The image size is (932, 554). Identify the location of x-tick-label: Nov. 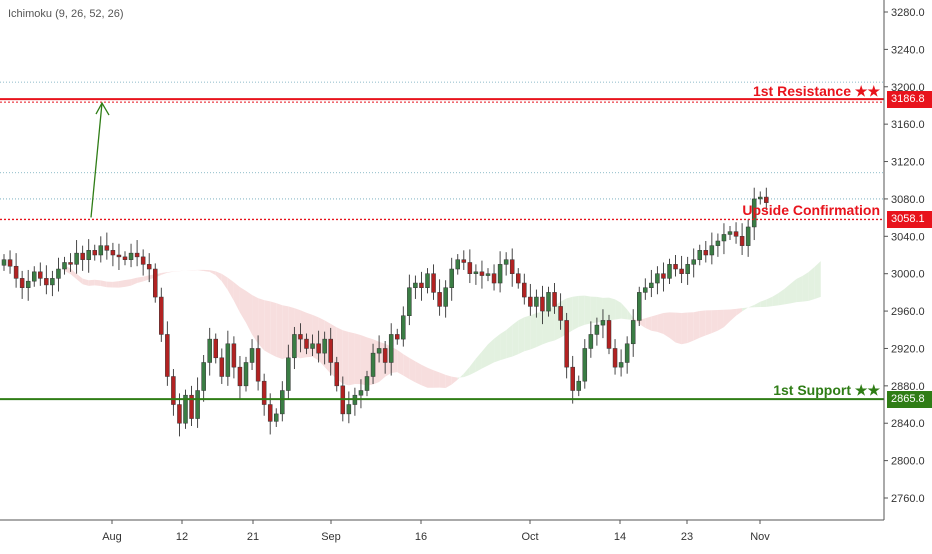
(760, 537).